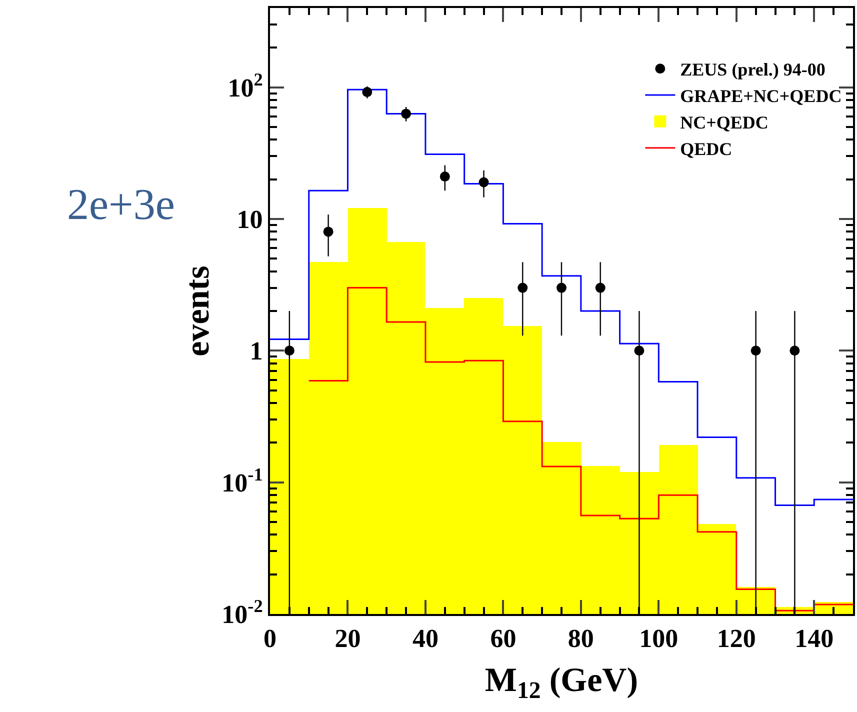 The width and height of the screenshot is (857, 712). I want to click on x-tick-label: 120, so click(736, 639).